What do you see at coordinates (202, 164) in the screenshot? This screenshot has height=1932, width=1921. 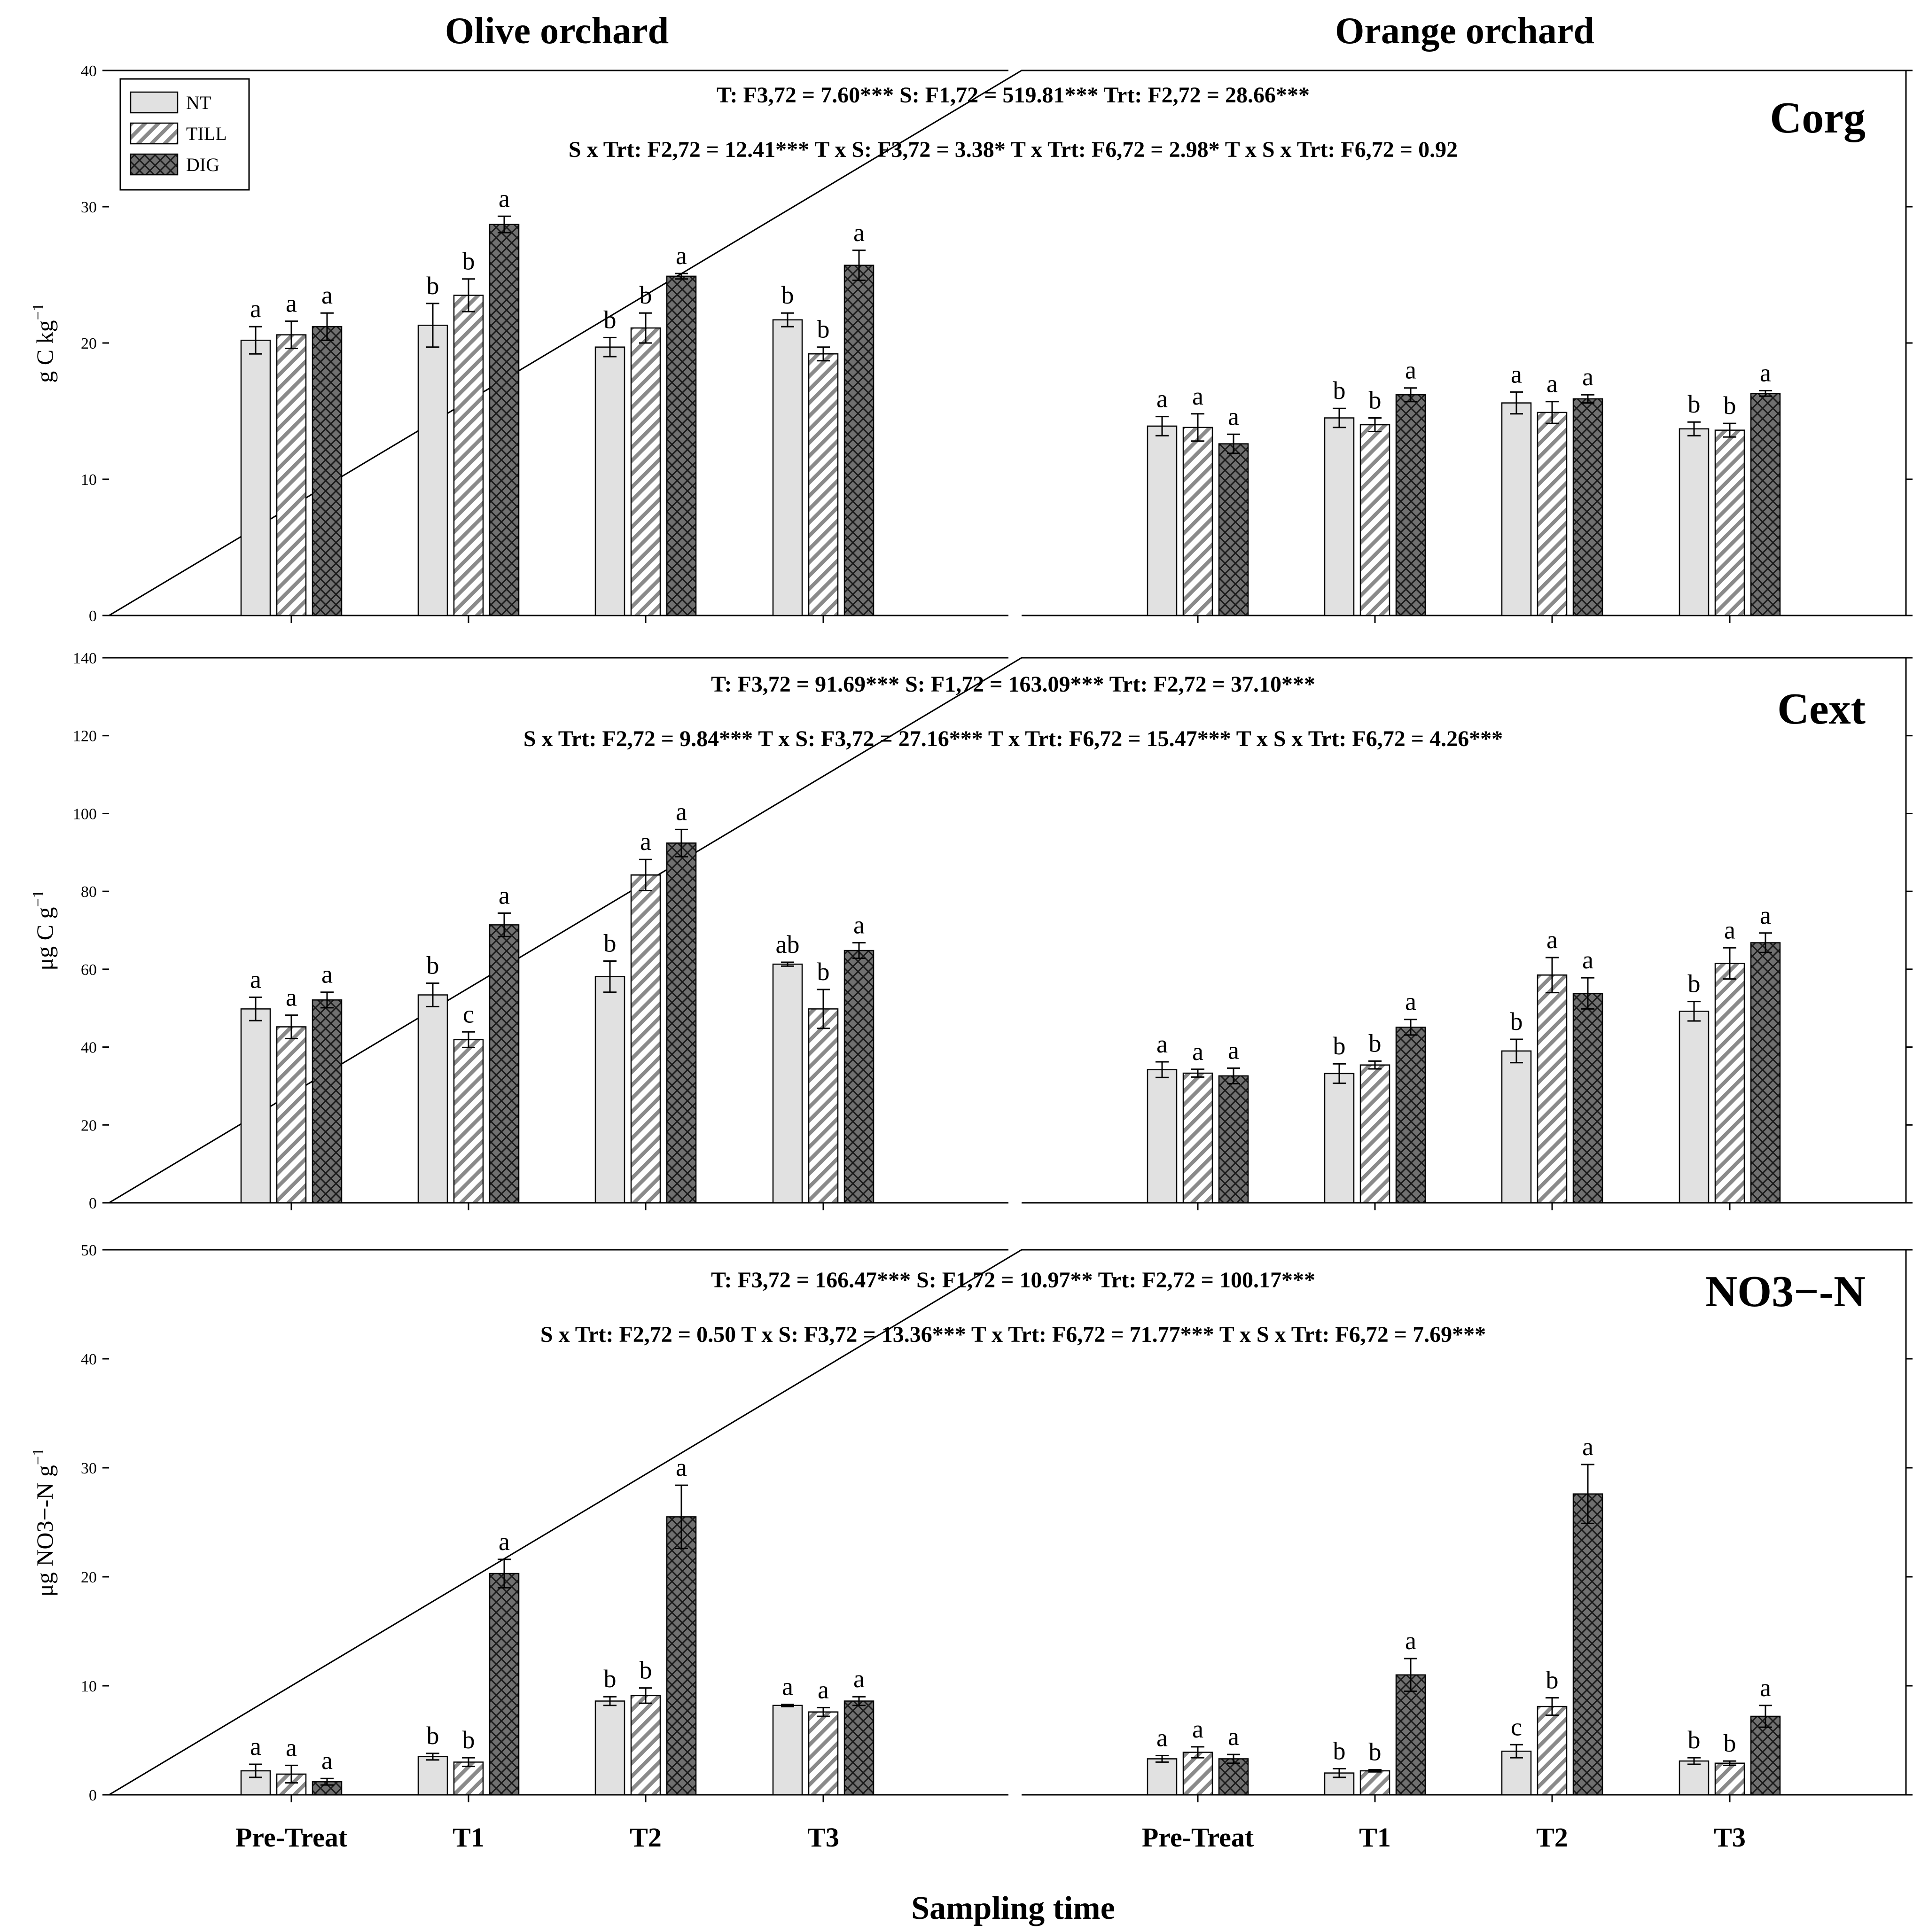 I see `legend-label-dig: DIG` at bounding box center [202, 164].